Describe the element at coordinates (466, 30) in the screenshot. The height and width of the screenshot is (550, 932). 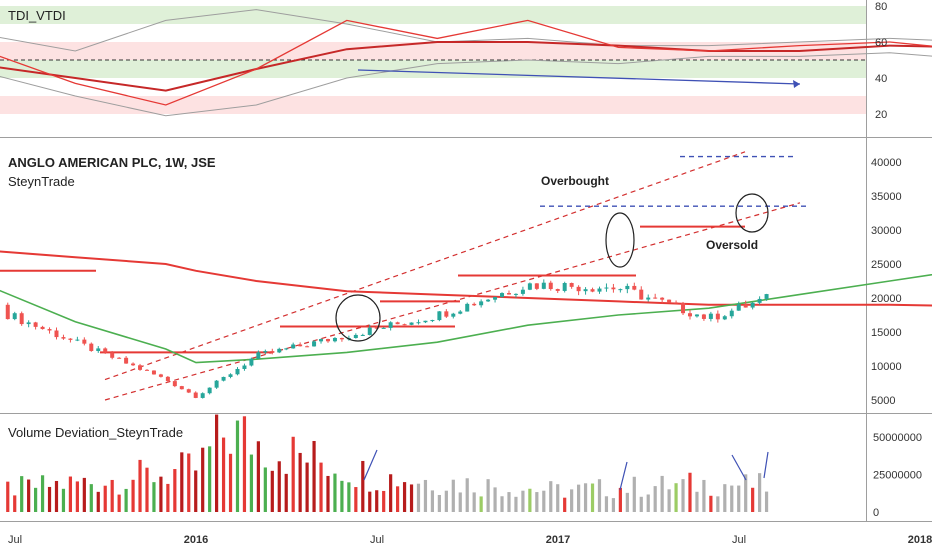
I see `bb-upper-line` at that location.